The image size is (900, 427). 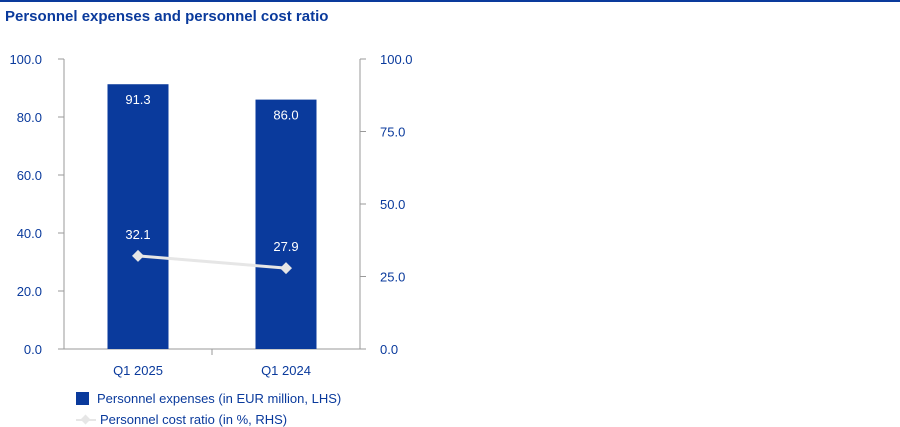 What do you see at coordinates (389, 349) in the screenshot?
I see `right-tick-label: 0.0` at bounding box center [389, 349].